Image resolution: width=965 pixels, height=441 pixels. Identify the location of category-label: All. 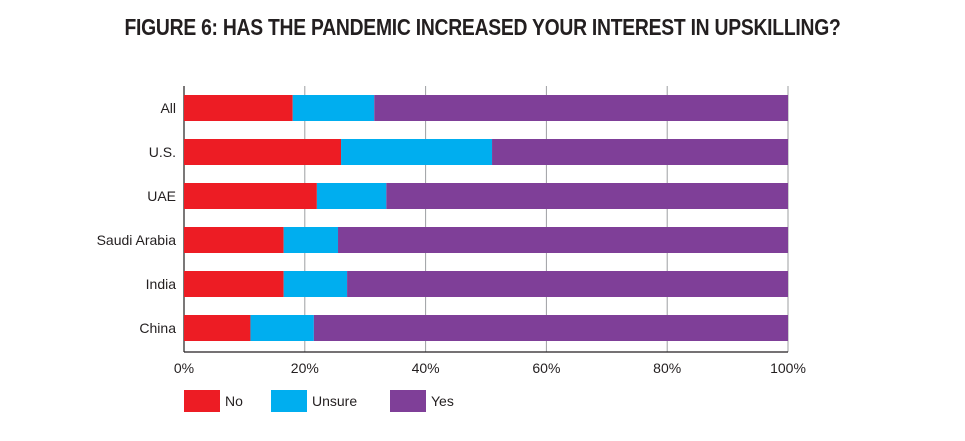
(168, 108).